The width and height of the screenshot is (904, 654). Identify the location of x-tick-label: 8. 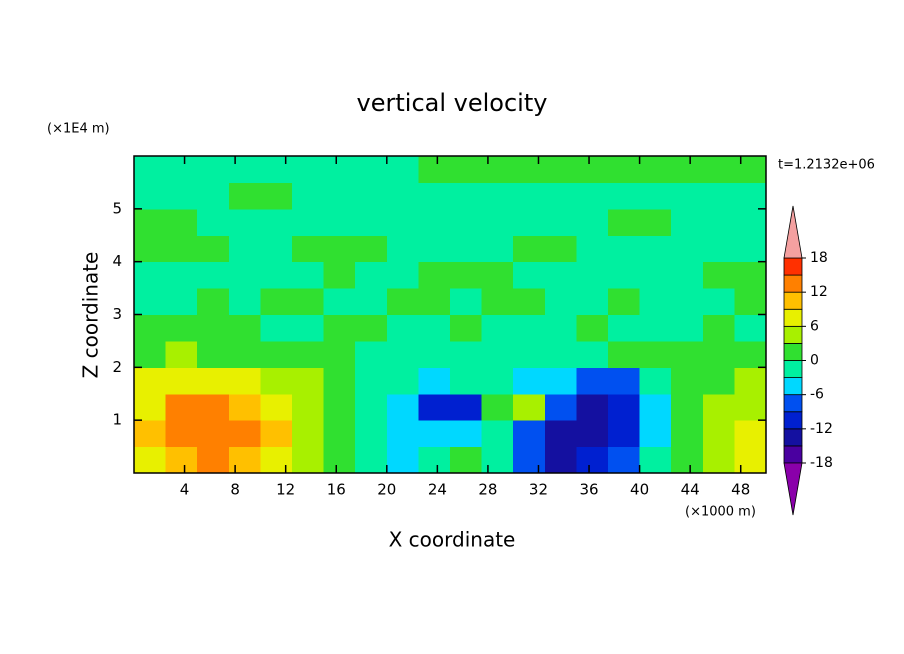
(235, 490).